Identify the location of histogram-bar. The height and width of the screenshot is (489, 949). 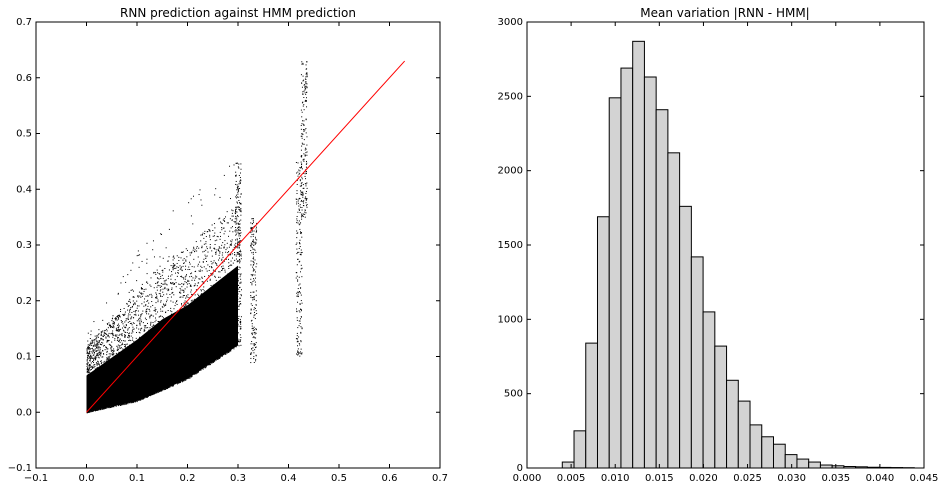
(603, 342).